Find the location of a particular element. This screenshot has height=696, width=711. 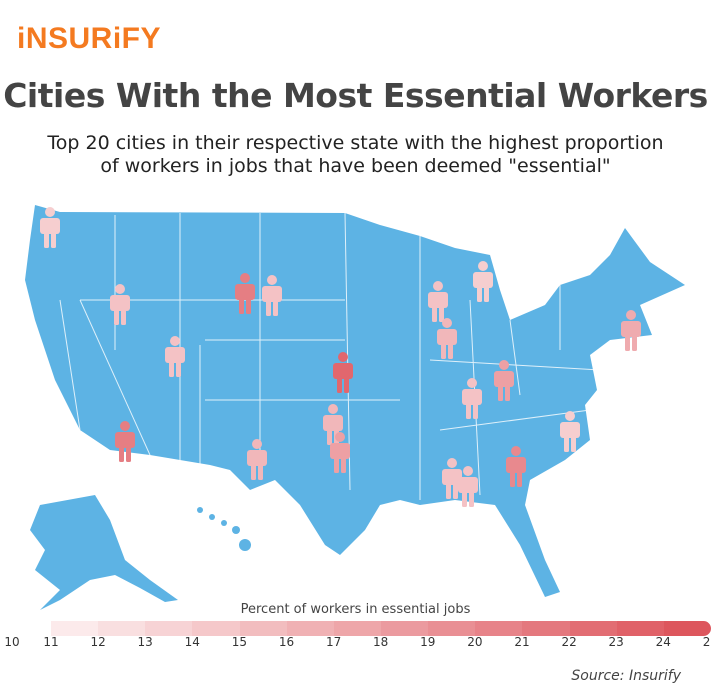

person-icon-ut is located at coordinates (175, 356).